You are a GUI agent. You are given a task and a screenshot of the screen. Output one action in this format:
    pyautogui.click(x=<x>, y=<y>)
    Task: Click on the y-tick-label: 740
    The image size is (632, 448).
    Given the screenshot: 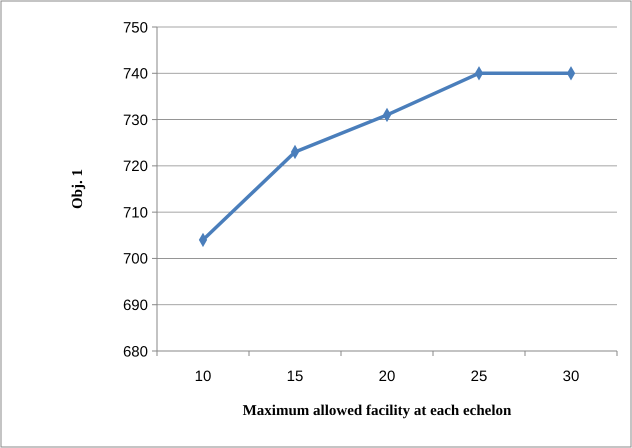 What is the action you would take?
    pyautogui.click(x=135, y=74)
    